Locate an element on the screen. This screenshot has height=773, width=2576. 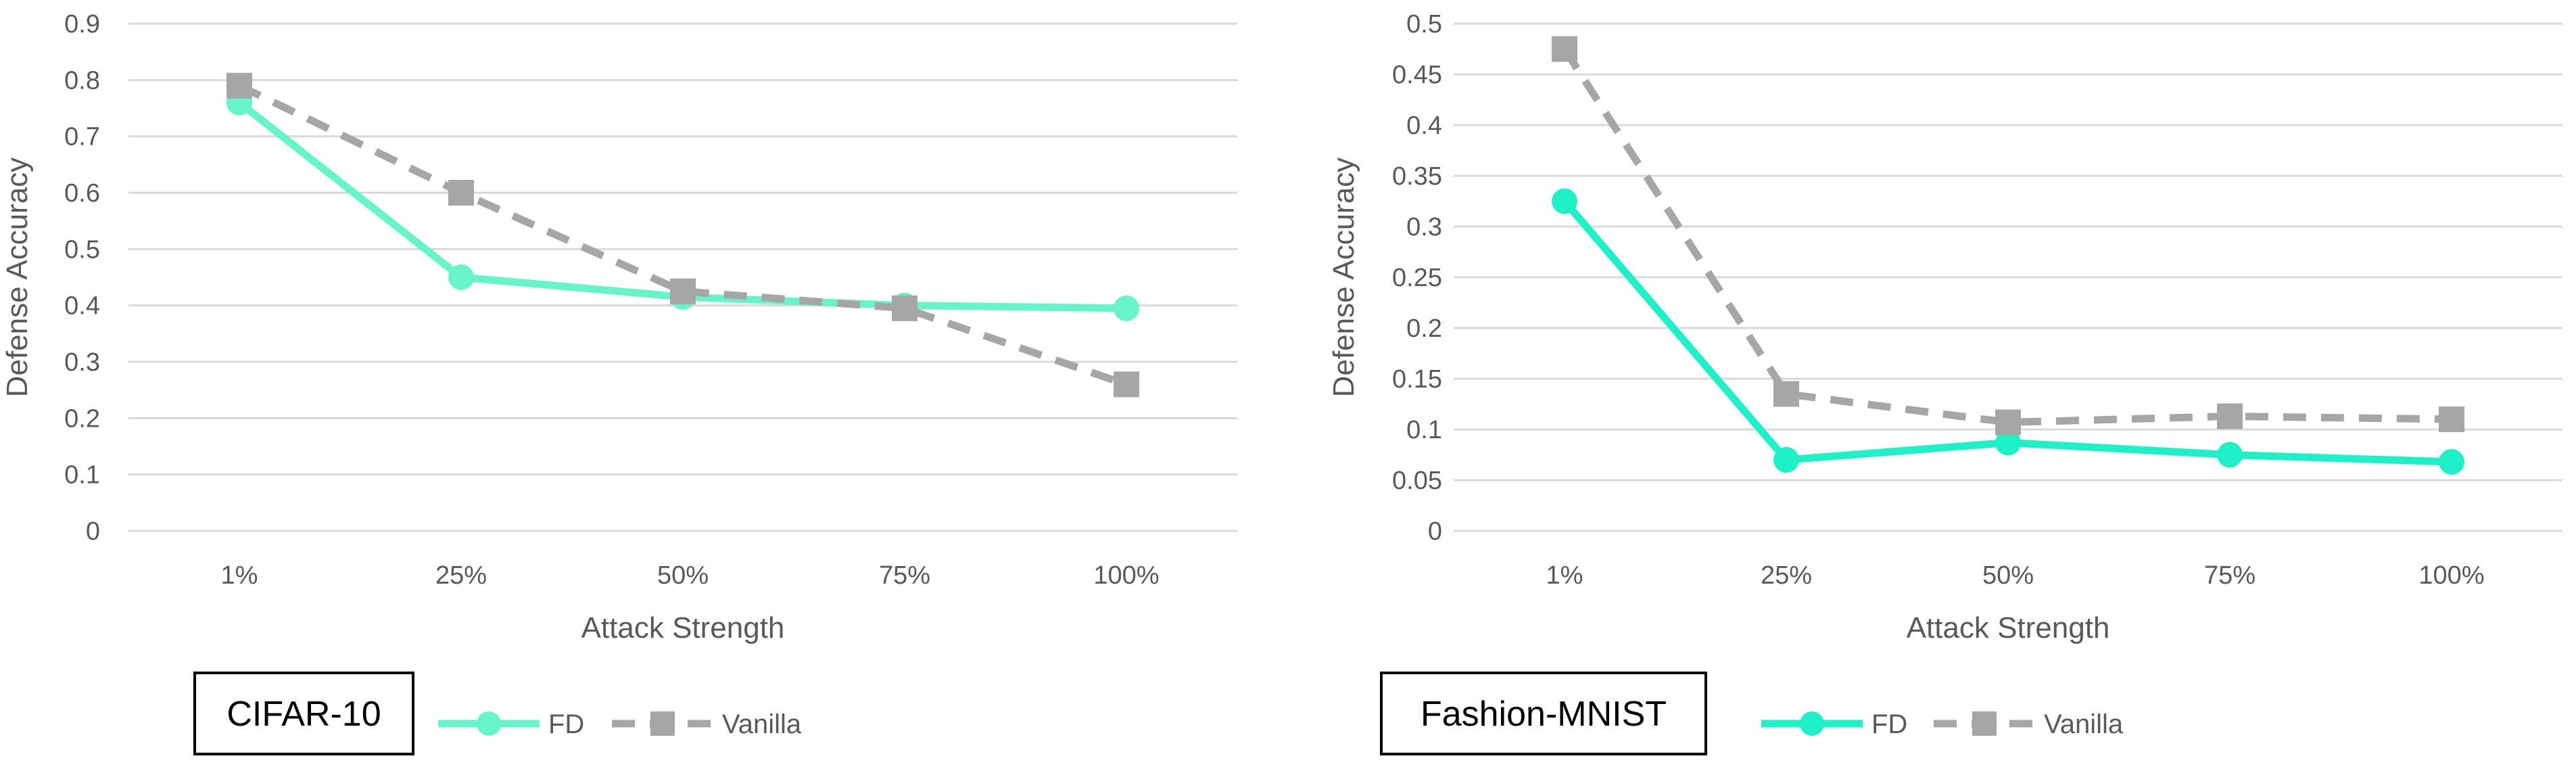
caption-label: CIFAR-10 is located at coordinates (303, 714).